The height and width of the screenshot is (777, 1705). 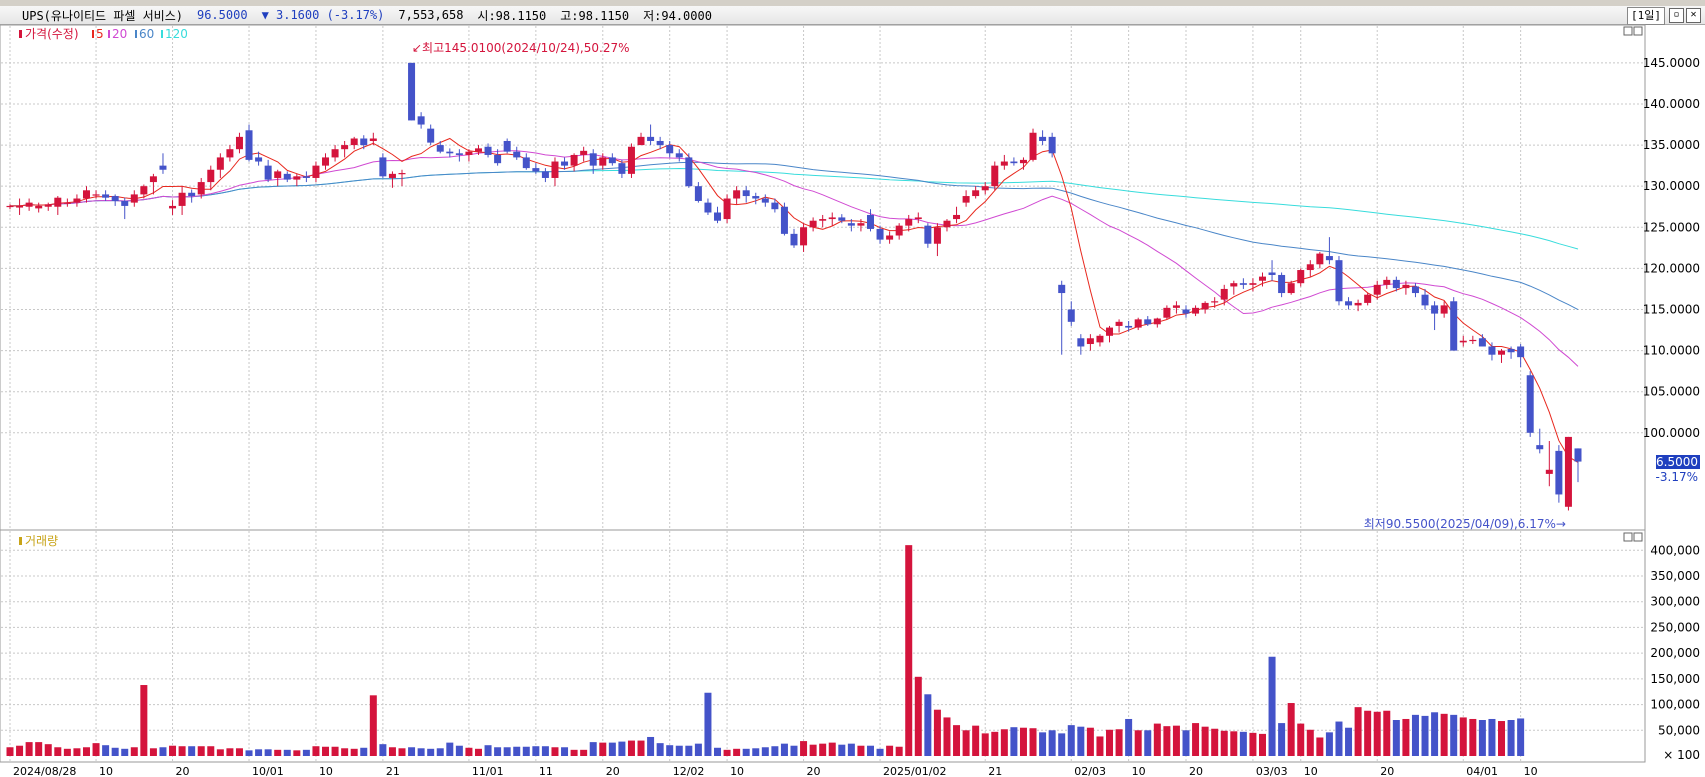 I want to click on close-icon: ✕, so click(x=1693, y=15).